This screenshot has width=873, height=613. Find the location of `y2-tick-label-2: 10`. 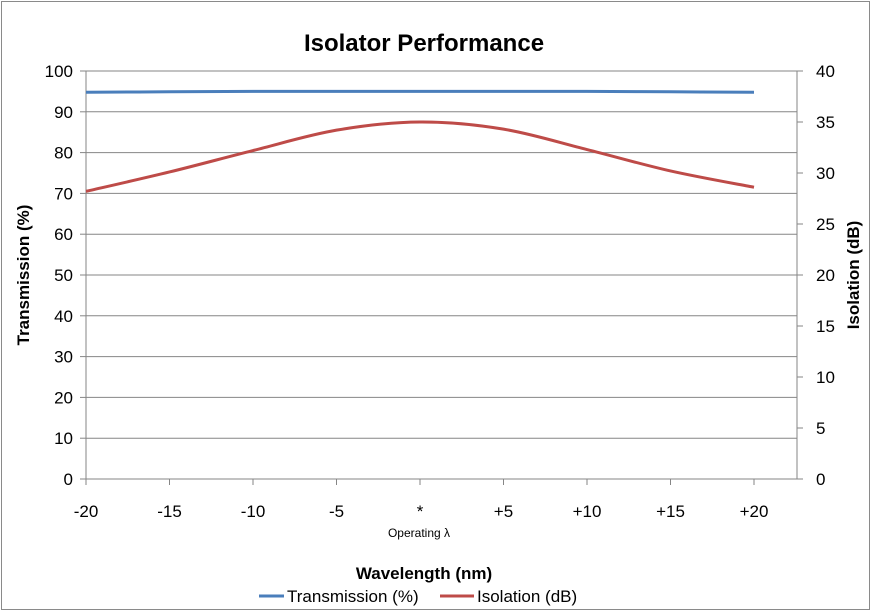

y2-tick-label-2: 10 is located at coordinates (825, 377).